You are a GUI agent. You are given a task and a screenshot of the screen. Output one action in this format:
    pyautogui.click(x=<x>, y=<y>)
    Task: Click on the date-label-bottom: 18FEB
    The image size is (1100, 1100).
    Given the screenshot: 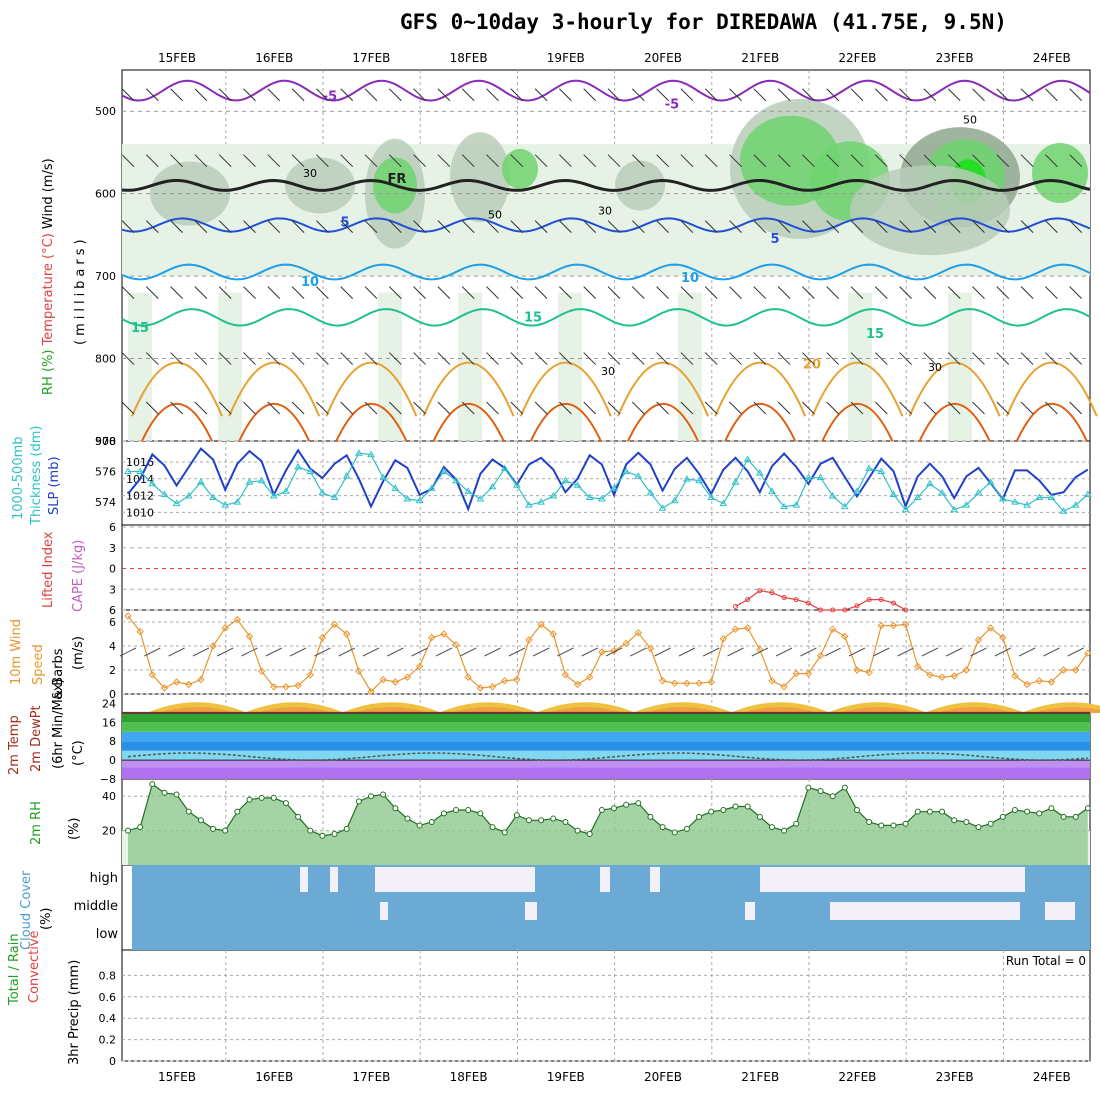 What is the action you would take?
    pyautogui.click(x=469, y=1077)
    